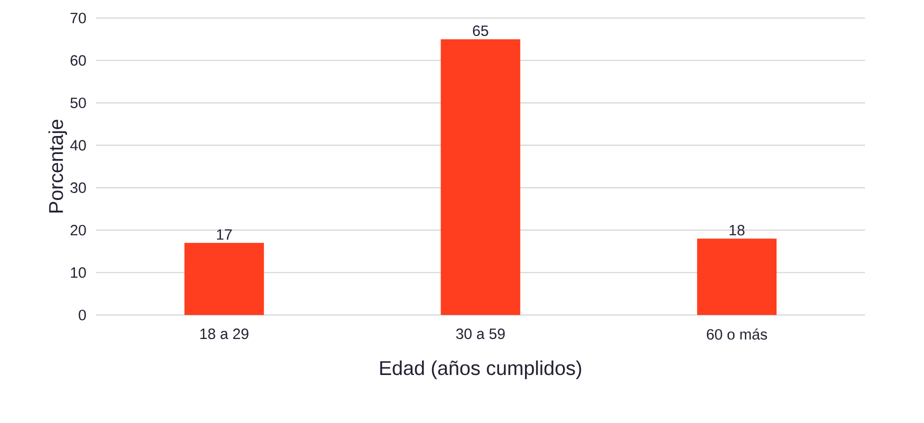 The image size is (924, 423). I want to click on x-axis-title: Edad (años cumplidos), so click(481, 370).